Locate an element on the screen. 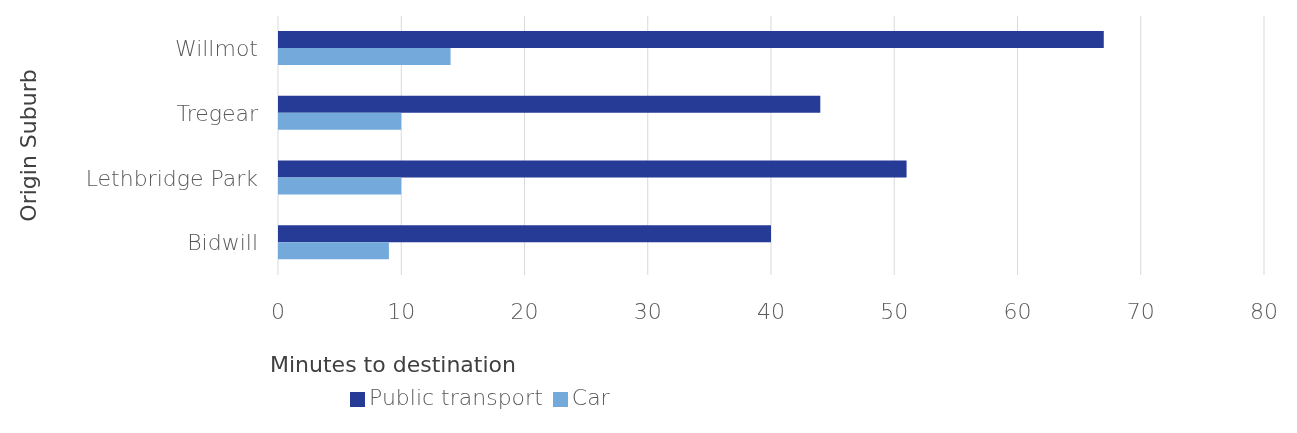 The height and width of the screenshot is (433, 1297). x-axis-title: Minutes to destination is located at coordinates (393, 364).